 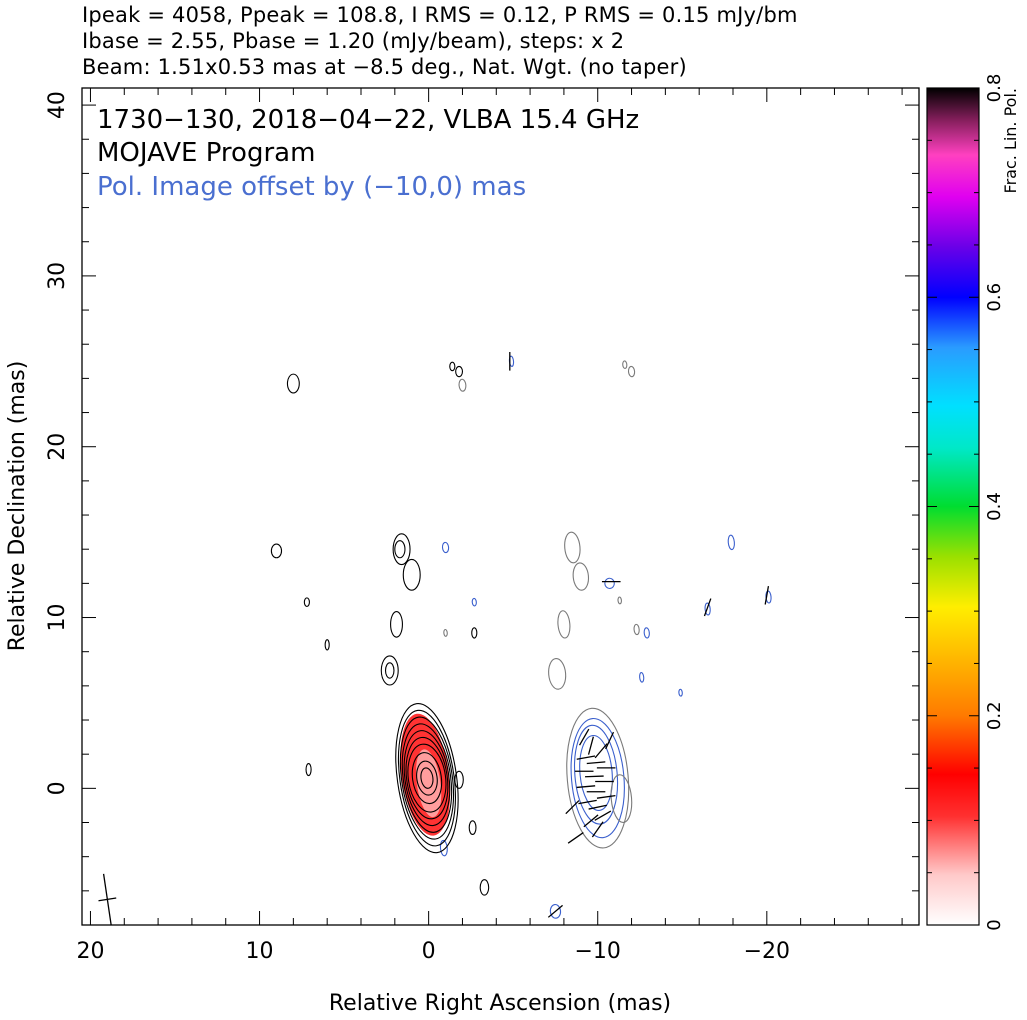 What do you see at coordinates (1010, 140) in the screenshot?
I see `colorbar-label: Frac. Lin. Pol.` at bounding box center [1010, 140].